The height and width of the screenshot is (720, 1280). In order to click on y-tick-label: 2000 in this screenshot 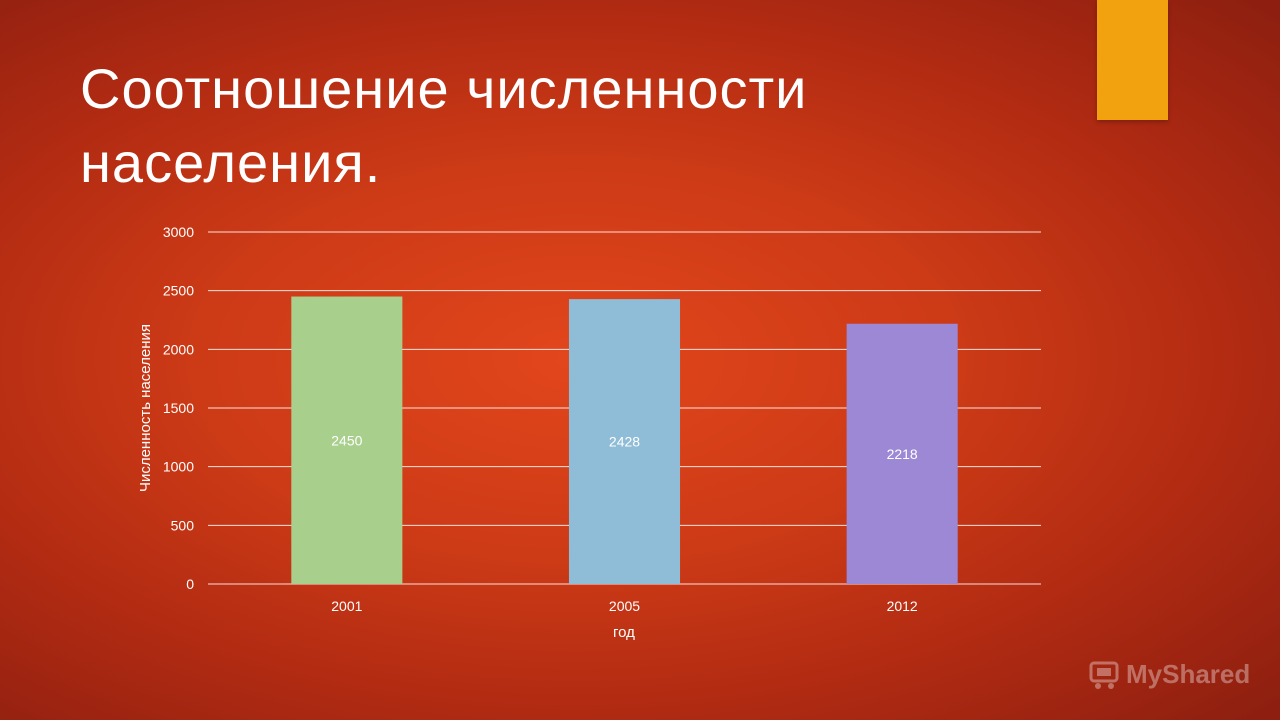, I will do `click(178, 349)`.